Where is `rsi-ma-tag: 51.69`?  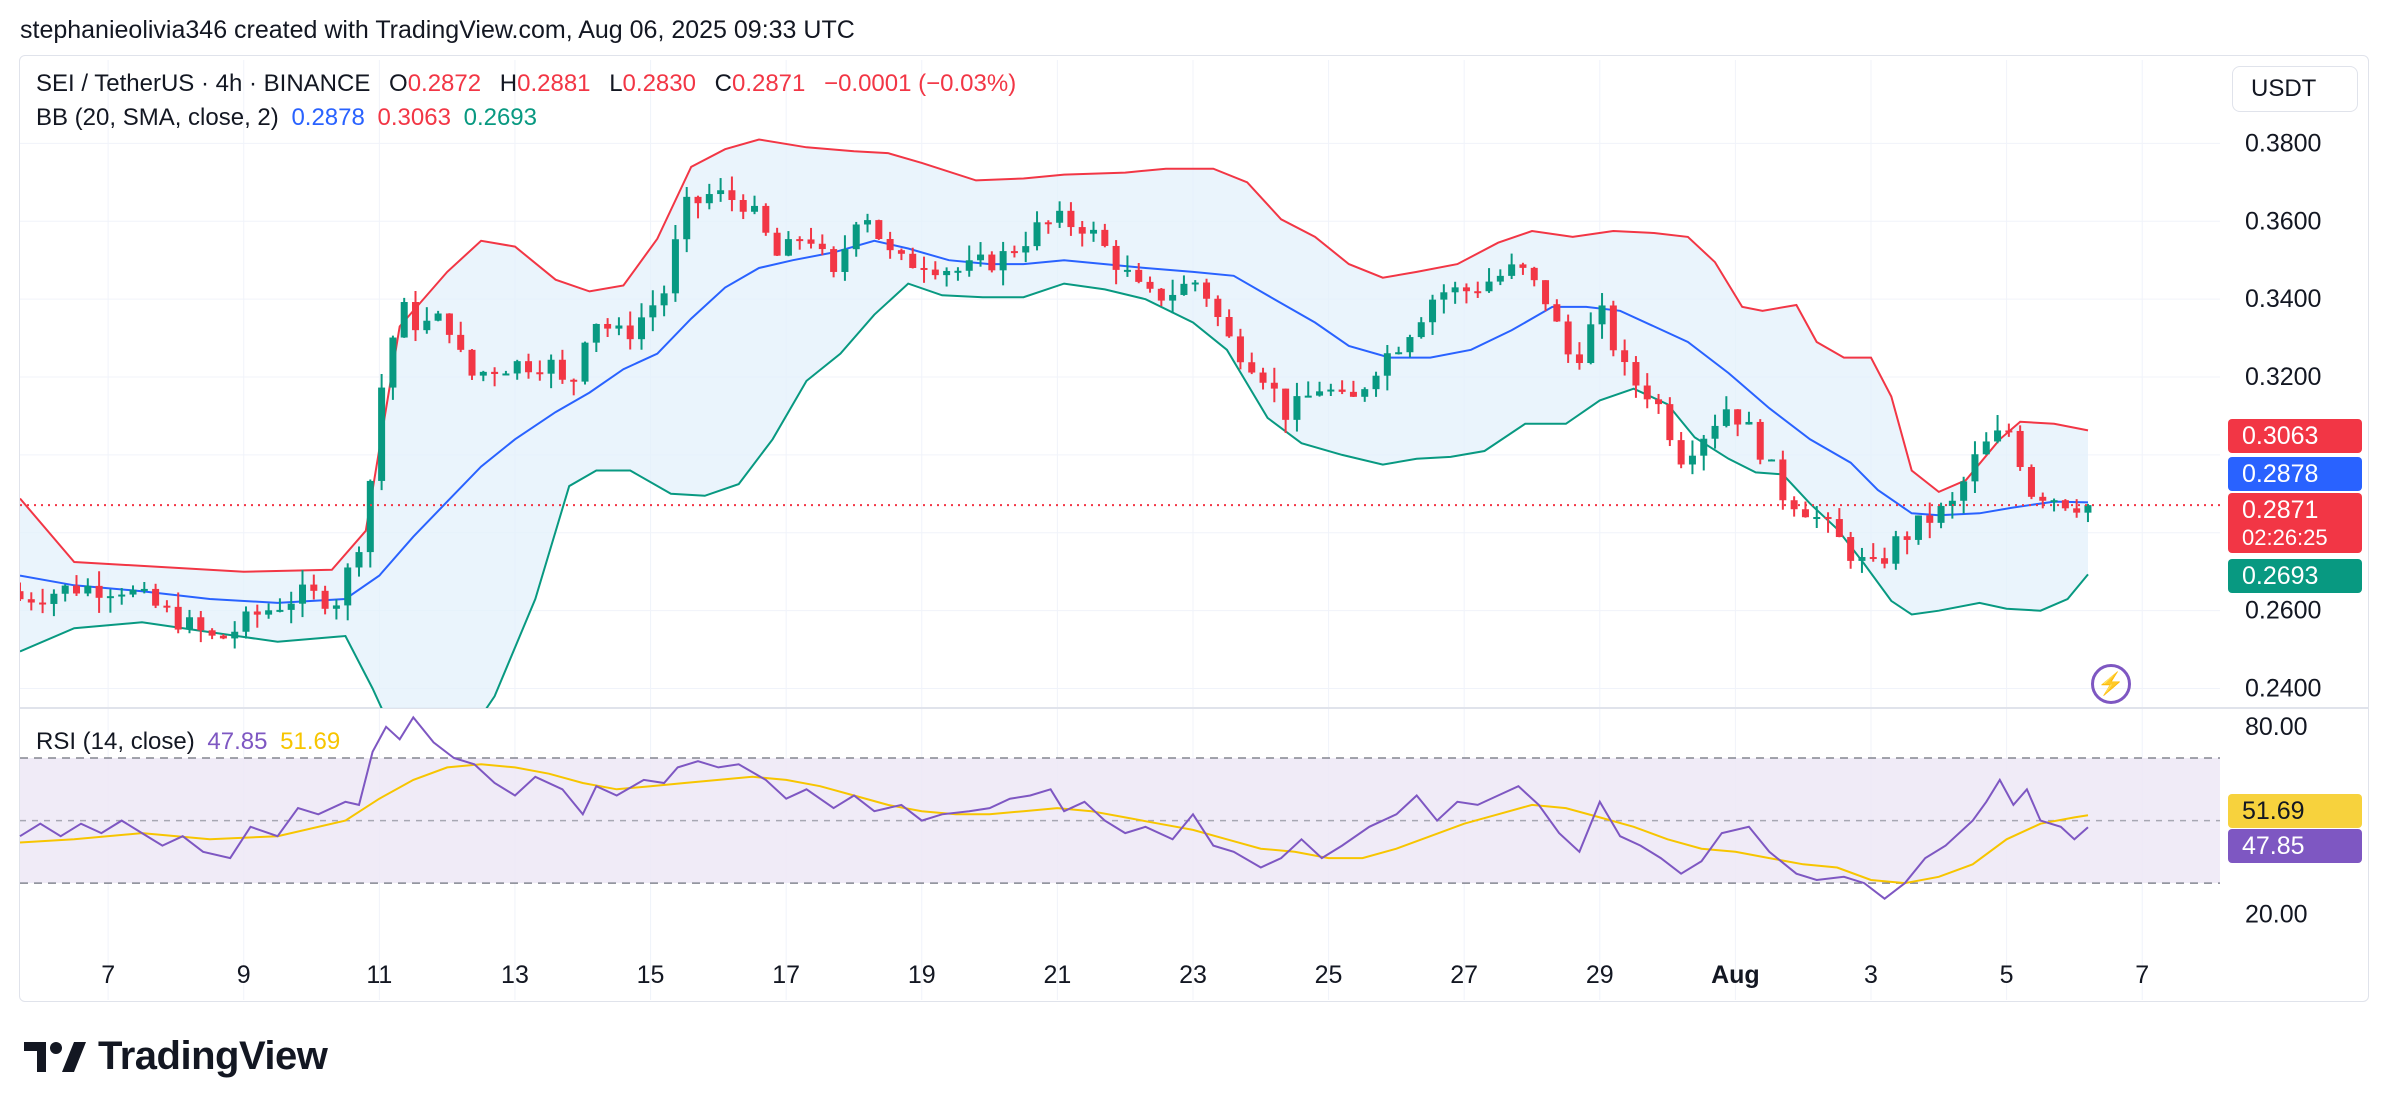
rsi-ma-tag: 51.69 is located at coordinates (2295, 811).